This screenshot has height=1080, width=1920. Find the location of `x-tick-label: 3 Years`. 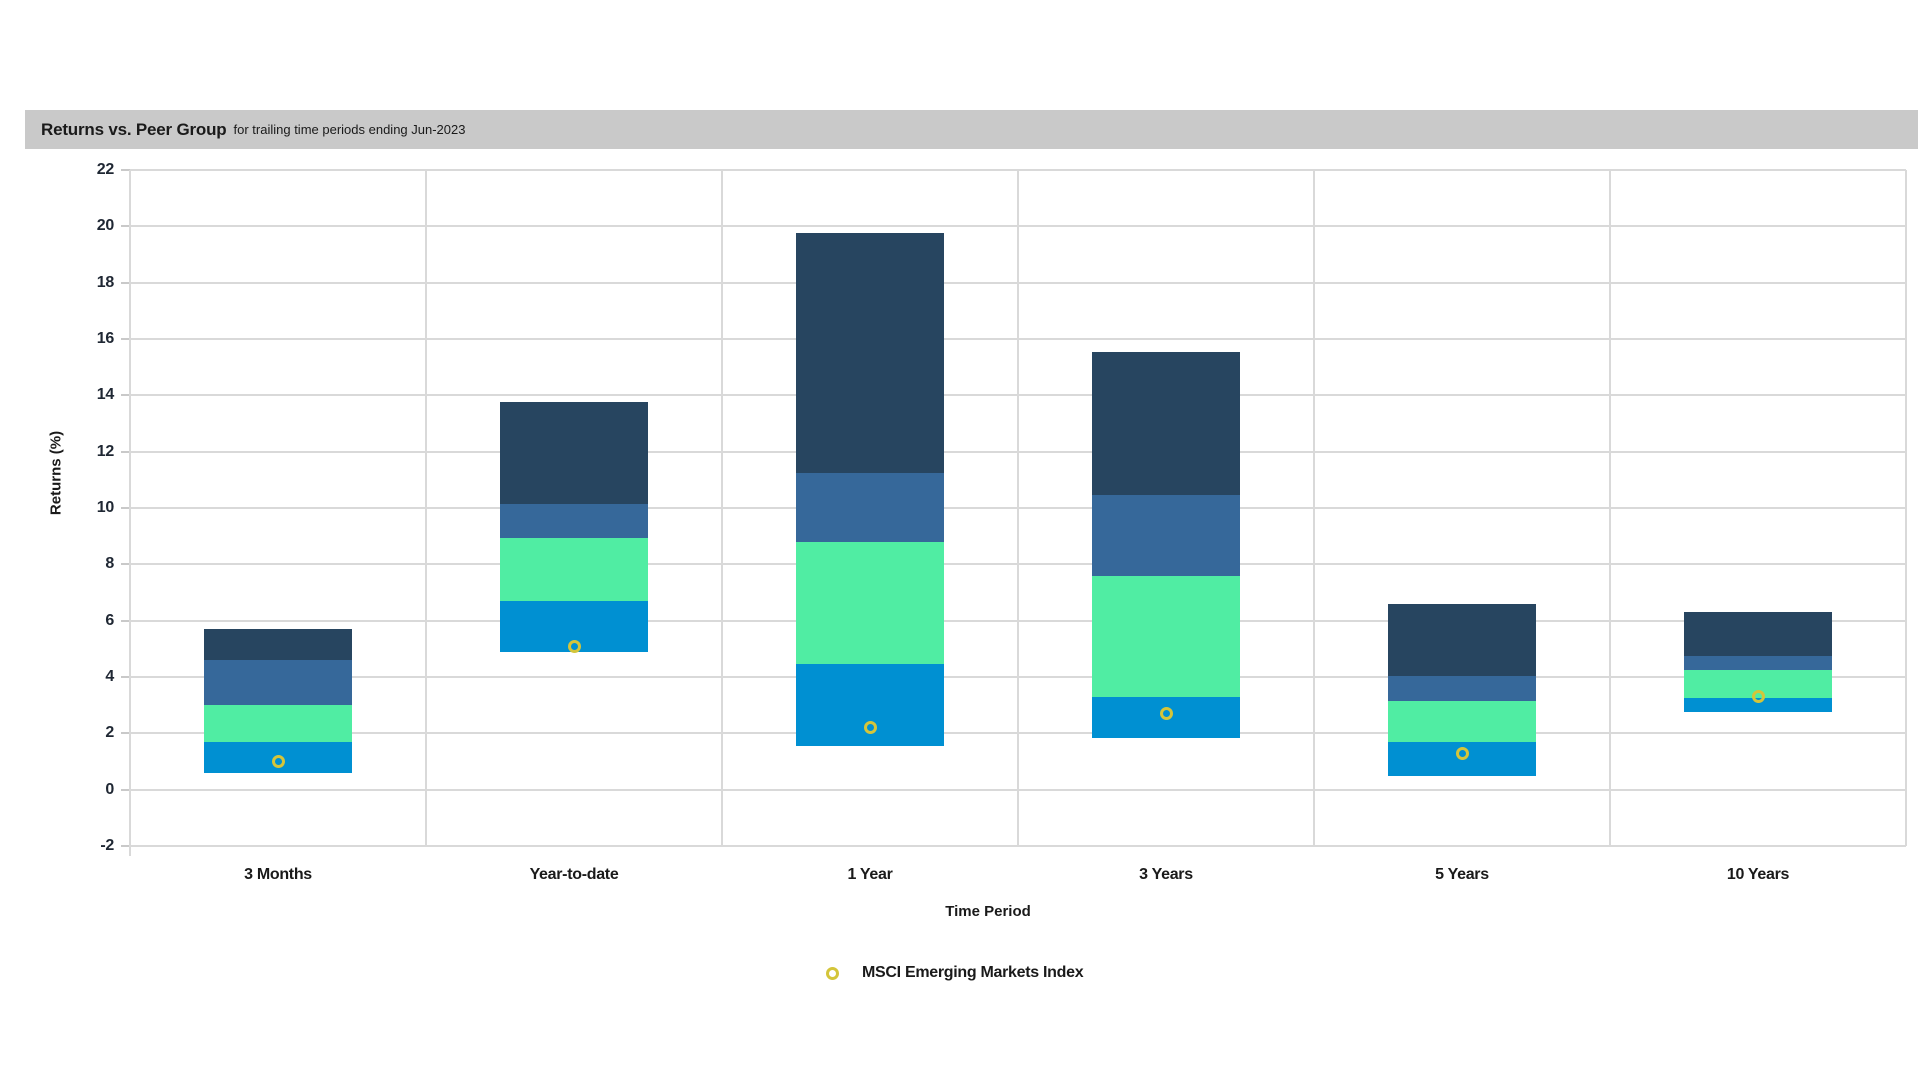

x-tick-label: 3 Years is located at coordinates (1166, 874).